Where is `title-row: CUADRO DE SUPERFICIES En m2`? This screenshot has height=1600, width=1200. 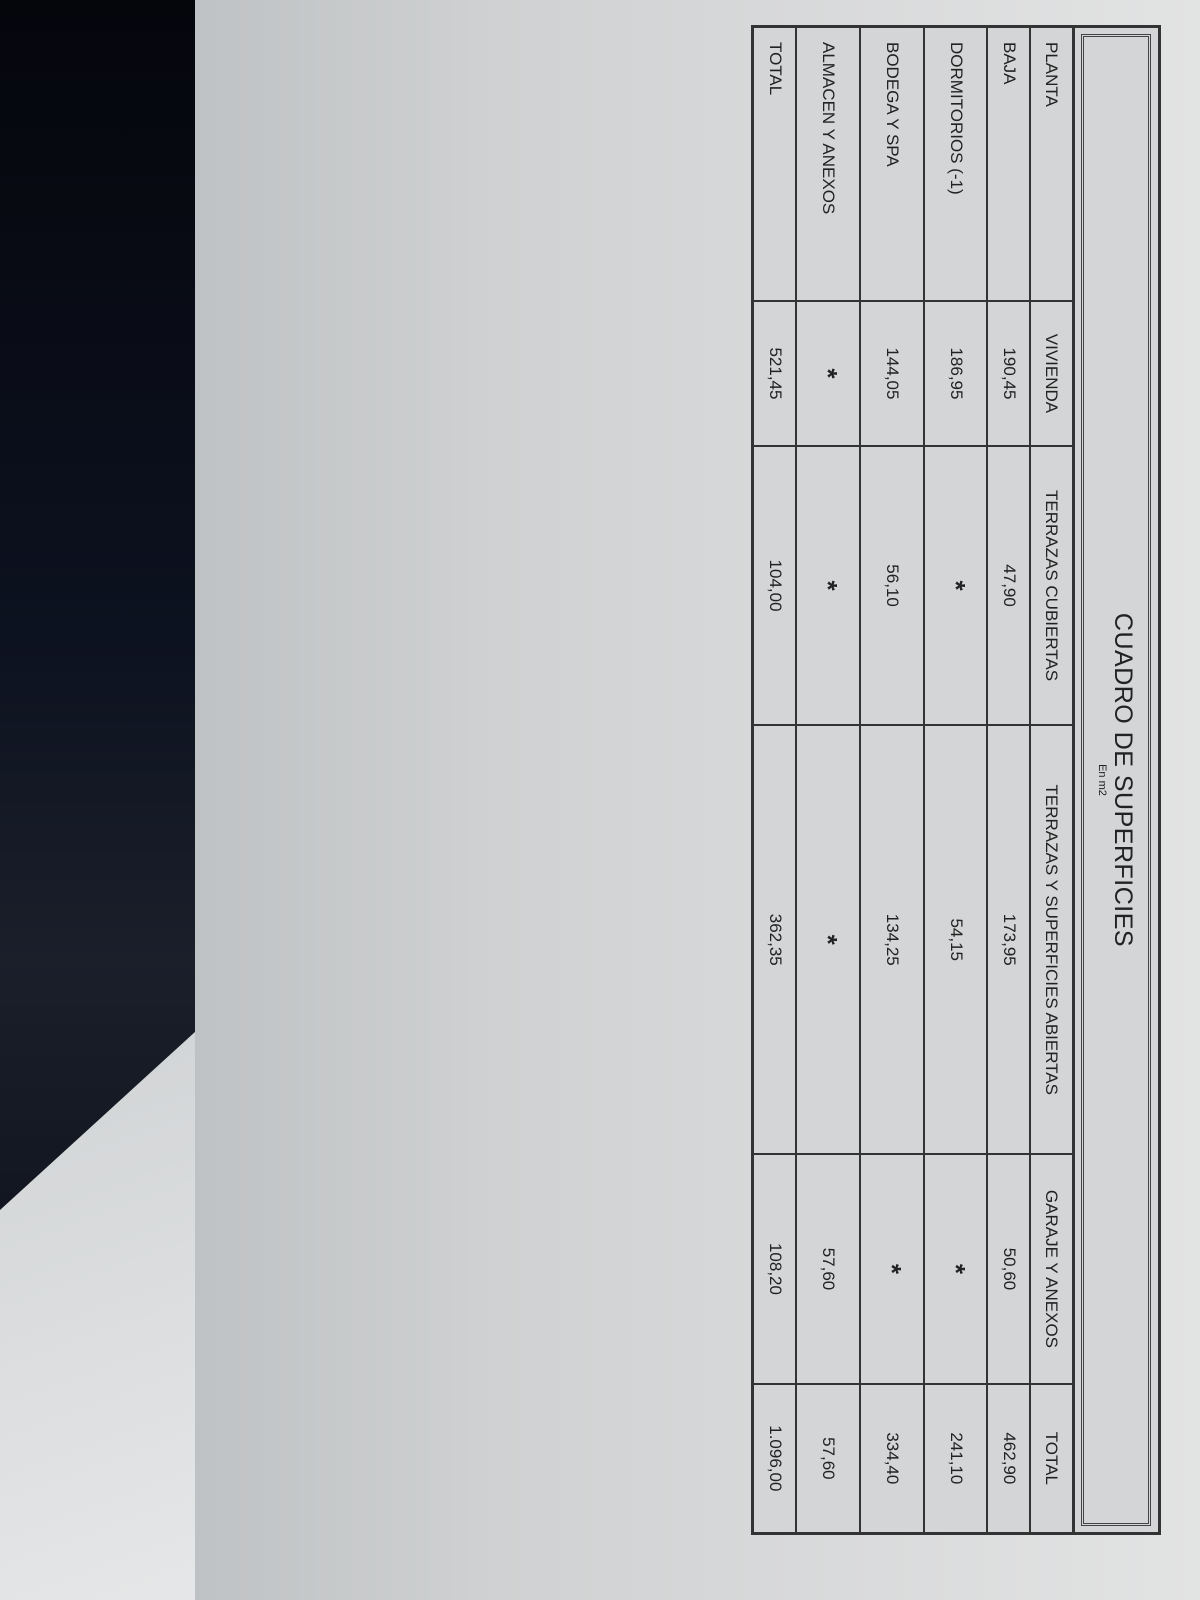
title-row: CUADRO DE SUPERFICIES En m2 is located at coordinates (1116, 780).